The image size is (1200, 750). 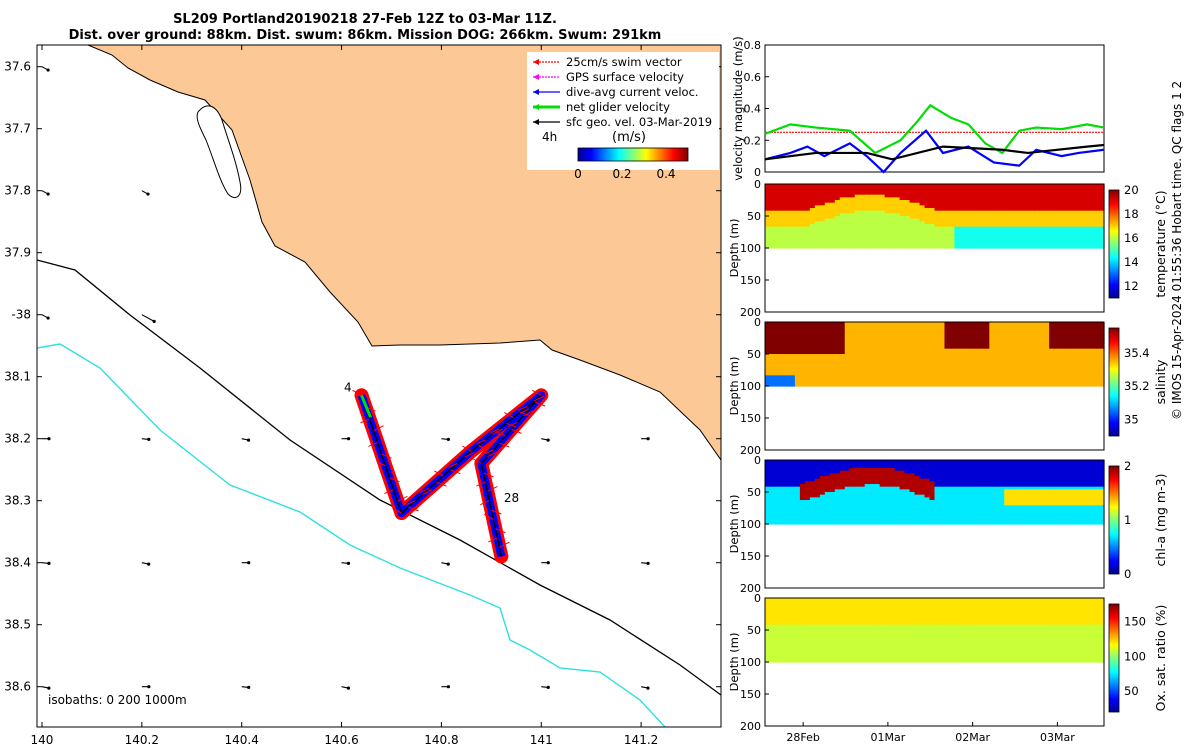 What do you see at coordinates (1131, 691) in the screenshot?
I see `colorbar-tick-label: 50` at bounding box center [1131, 691].